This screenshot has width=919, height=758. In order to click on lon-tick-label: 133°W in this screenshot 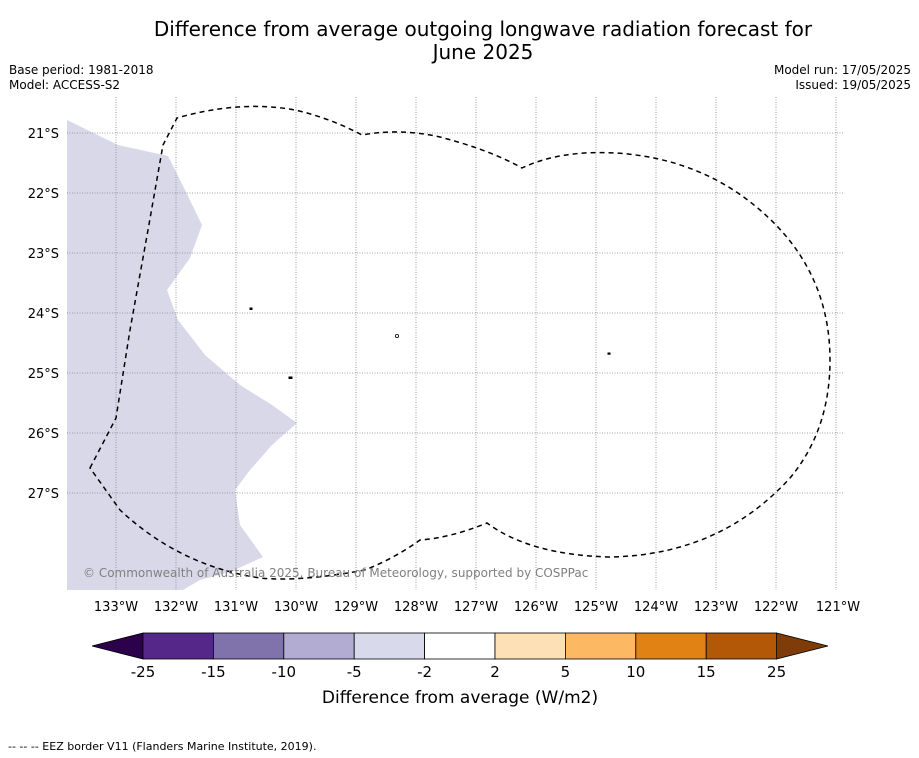, I will do `click(116, 607)`.